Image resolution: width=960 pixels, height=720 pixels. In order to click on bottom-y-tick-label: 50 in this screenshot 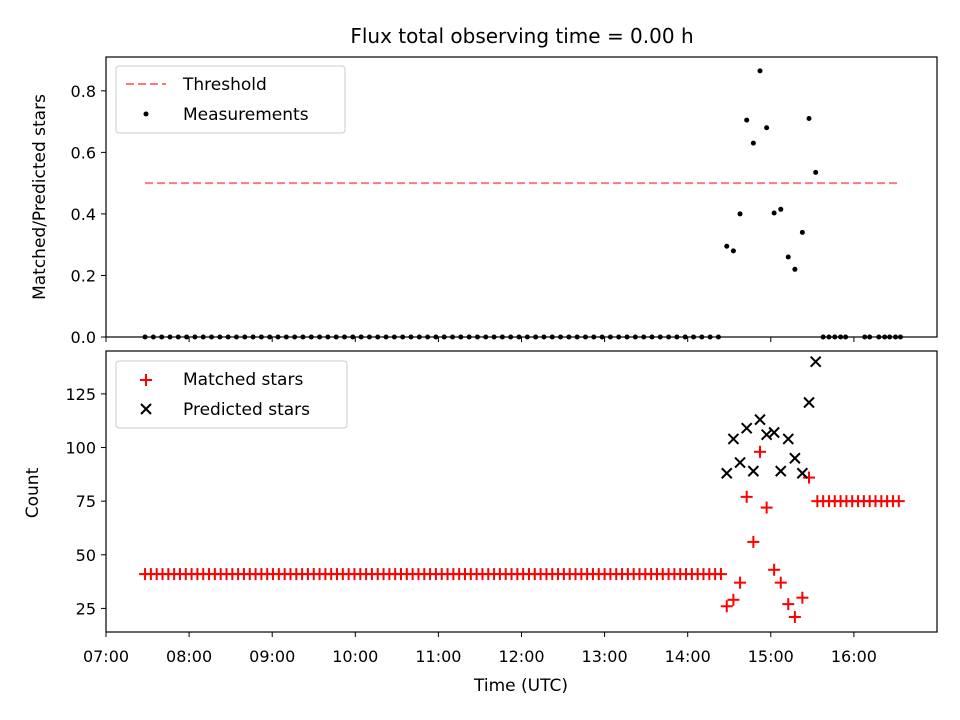, I will do `click(86, 555)`.